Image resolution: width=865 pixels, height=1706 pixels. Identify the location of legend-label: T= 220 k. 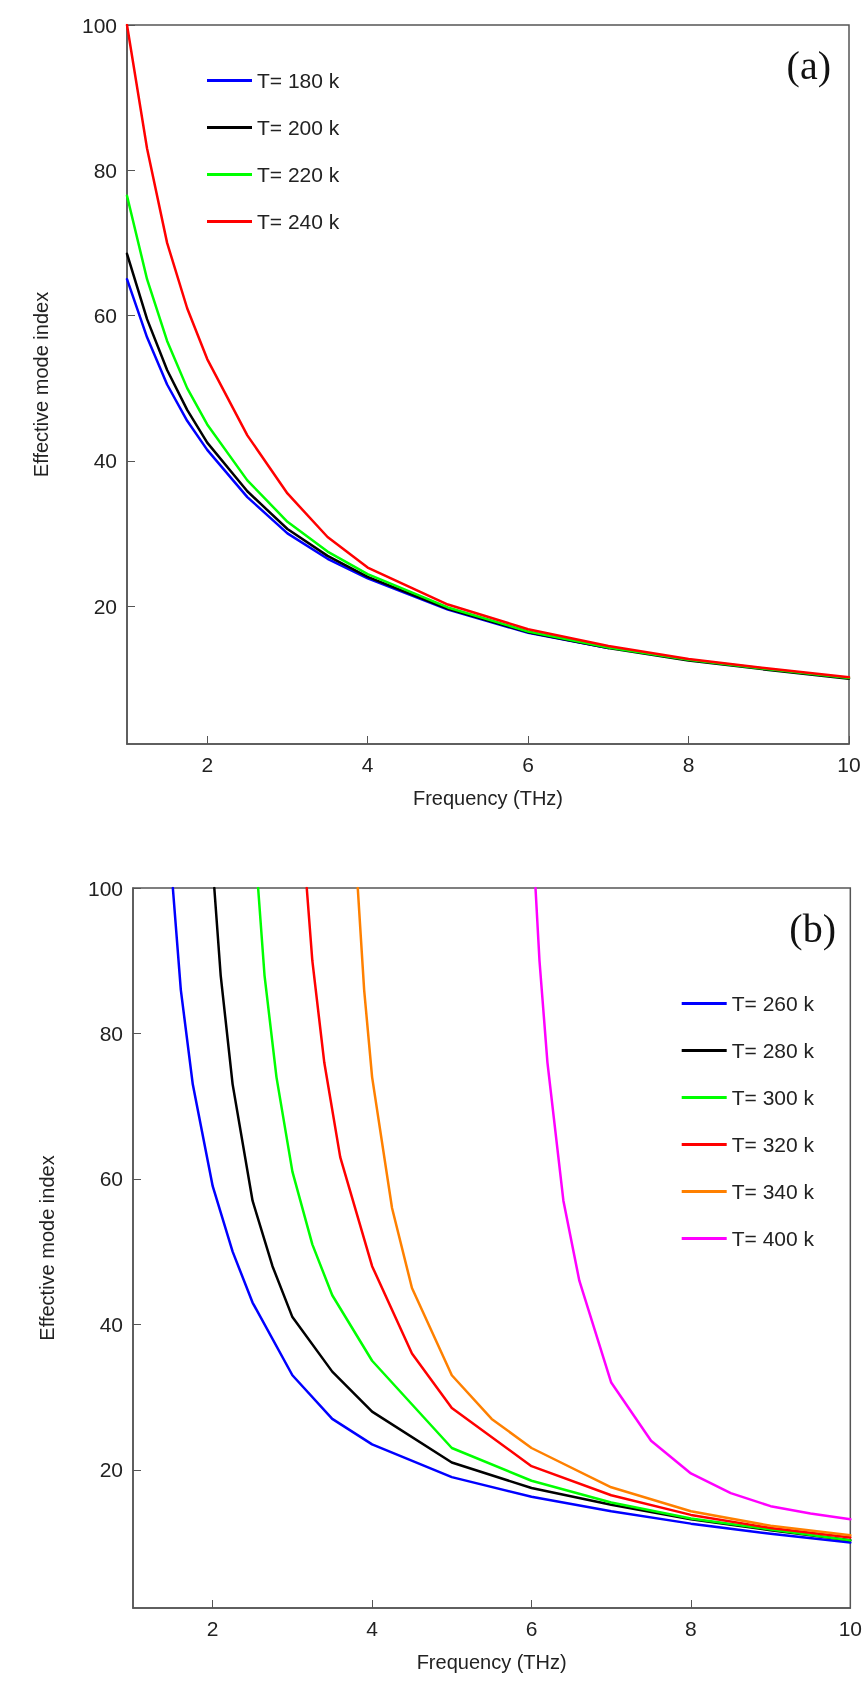
(298, 174).